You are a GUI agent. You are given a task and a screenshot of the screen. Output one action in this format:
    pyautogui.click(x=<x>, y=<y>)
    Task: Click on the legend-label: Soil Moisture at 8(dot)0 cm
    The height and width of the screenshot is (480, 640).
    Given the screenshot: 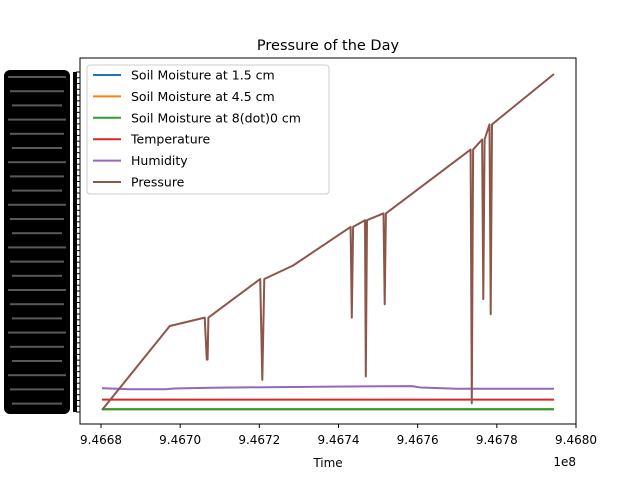 What is the action you would take?
    pyautogui.click(x=216, y=117)
    